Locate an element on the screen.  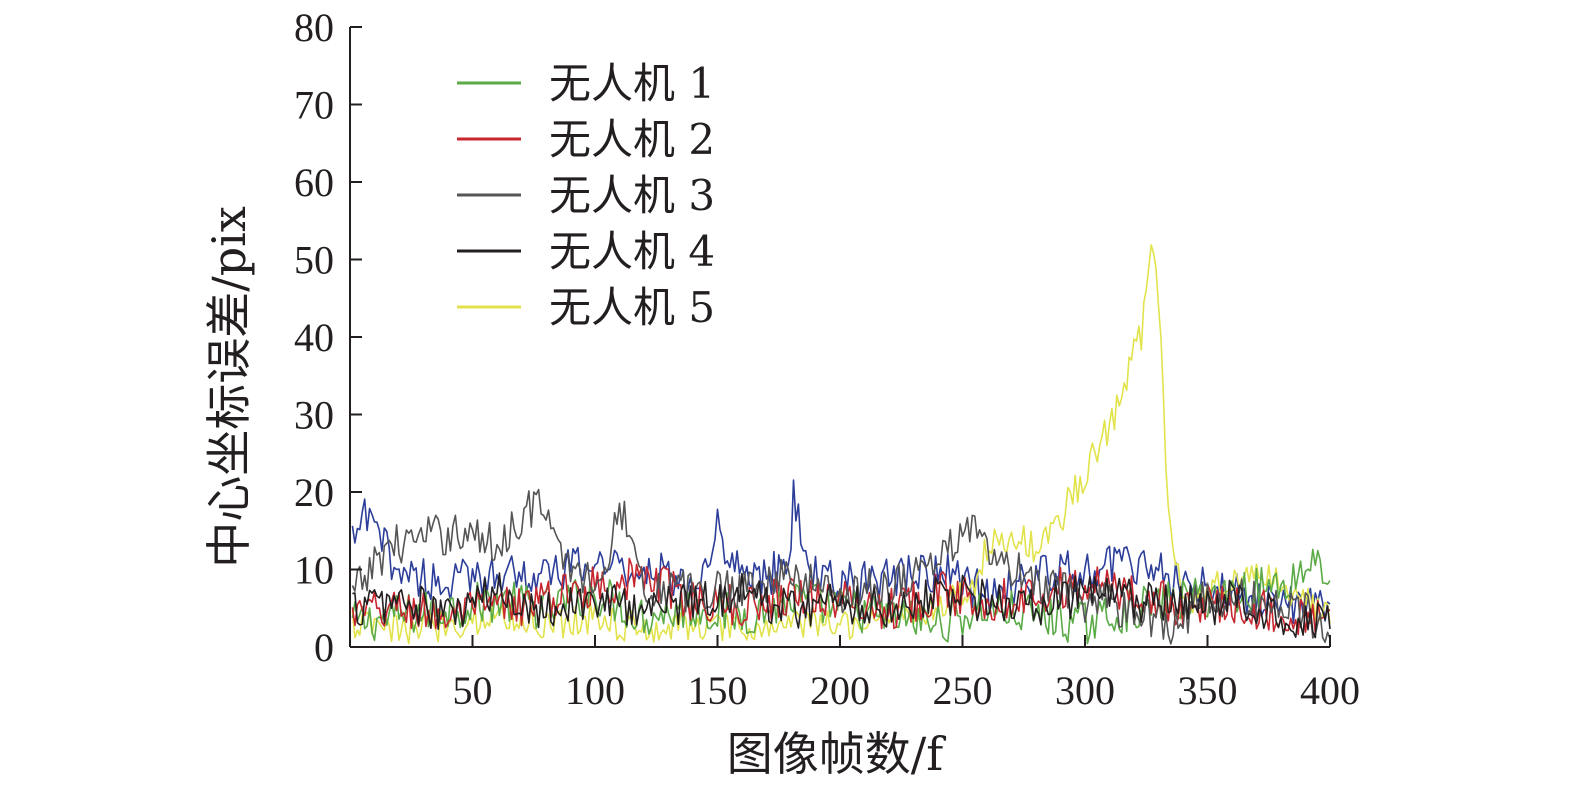
legend-item: 无人机 5 is located at coordinates (586, 307).